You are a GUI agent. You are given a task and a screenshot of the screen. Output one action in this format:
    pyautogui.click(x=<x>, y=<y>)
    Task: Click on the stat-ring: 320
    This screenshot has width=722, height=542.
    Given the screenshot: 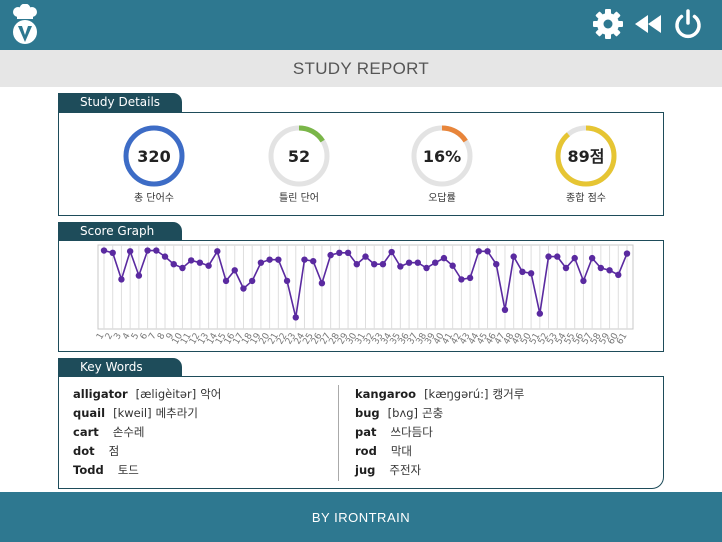 What is the action you would take?
    pyautogui.click(x=154, y=156)
    